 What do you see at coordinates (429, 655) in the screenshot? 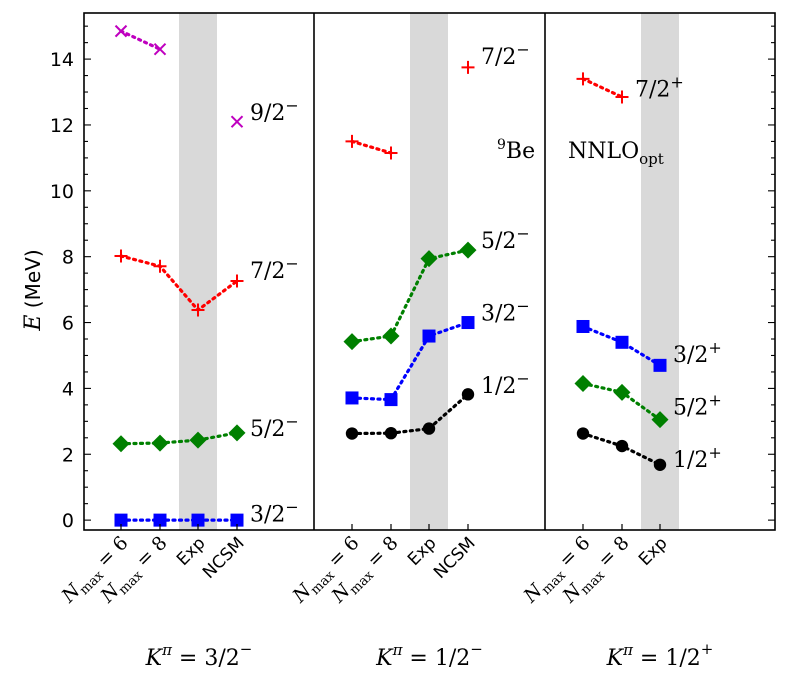
I see `k-pi-label: Kπ = 1/2−` at bounding box center [429, 655].